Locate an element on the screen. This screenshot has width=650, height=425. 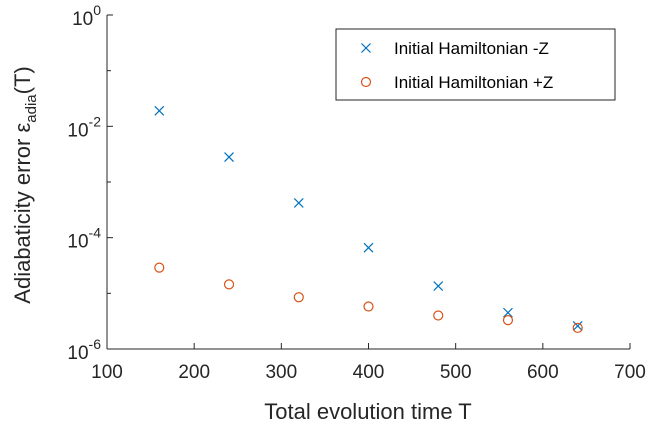
x-tick-label: 700 is located at coordinates (630, 372).